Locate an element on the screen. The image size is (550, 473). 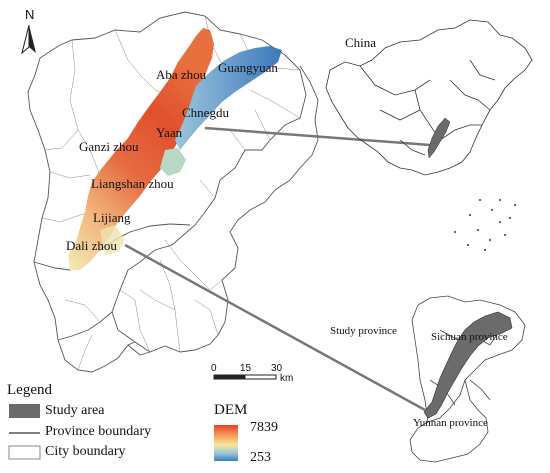
place-yaan: Yaan is located at coordinates (169, 132).